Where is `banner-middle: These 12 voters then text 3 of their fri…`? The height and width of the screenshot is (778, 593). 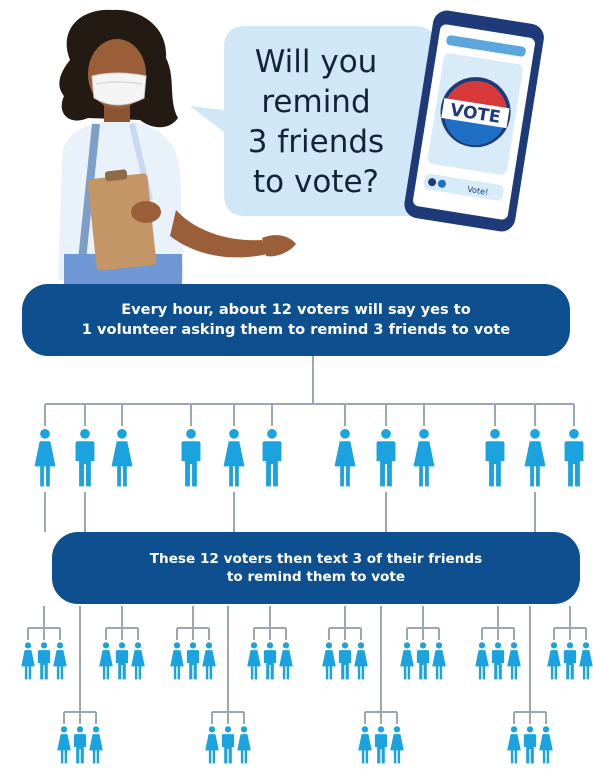 banner-middle: These 12 voters then text 3 of their fri… is located at coordinates (316, 568).